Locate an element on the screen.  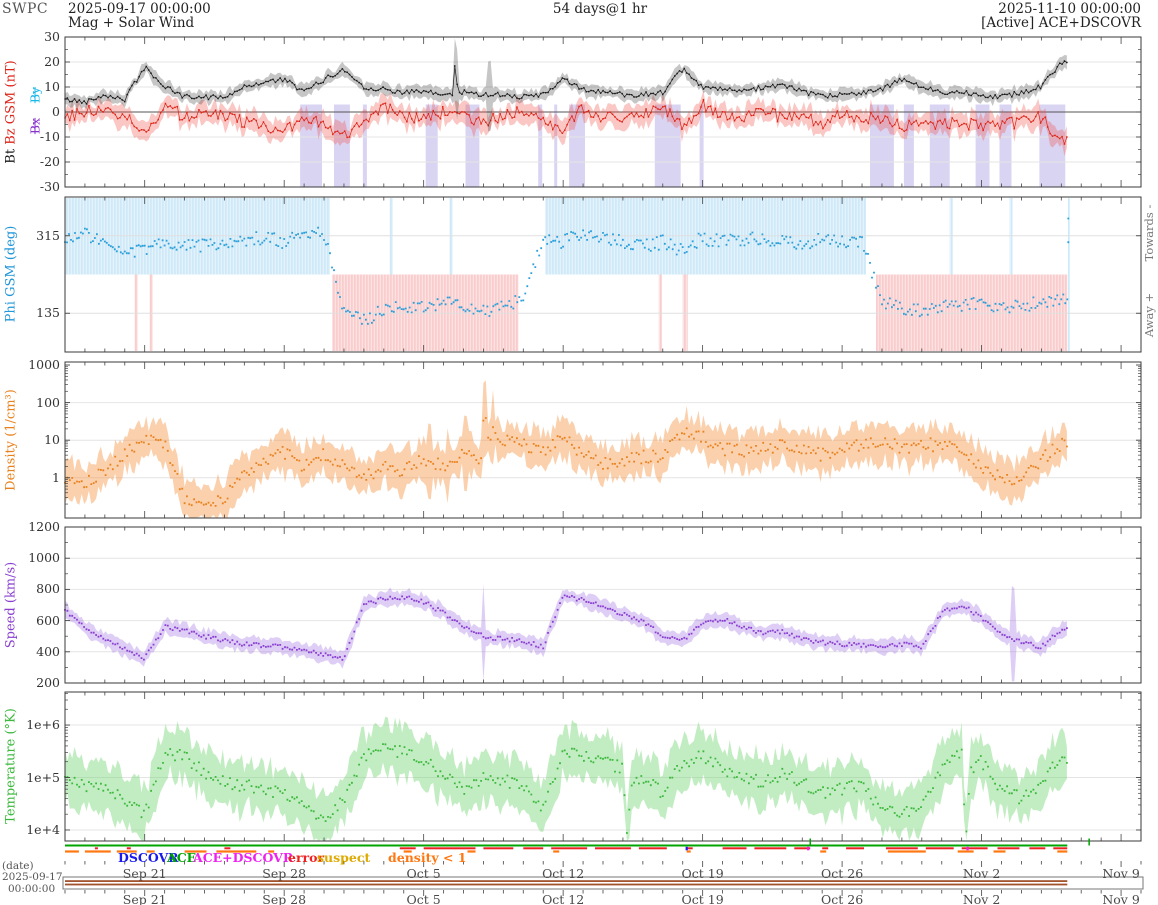
density-axis-label: Density (1/cm³) is located at coordinates (11, 440).